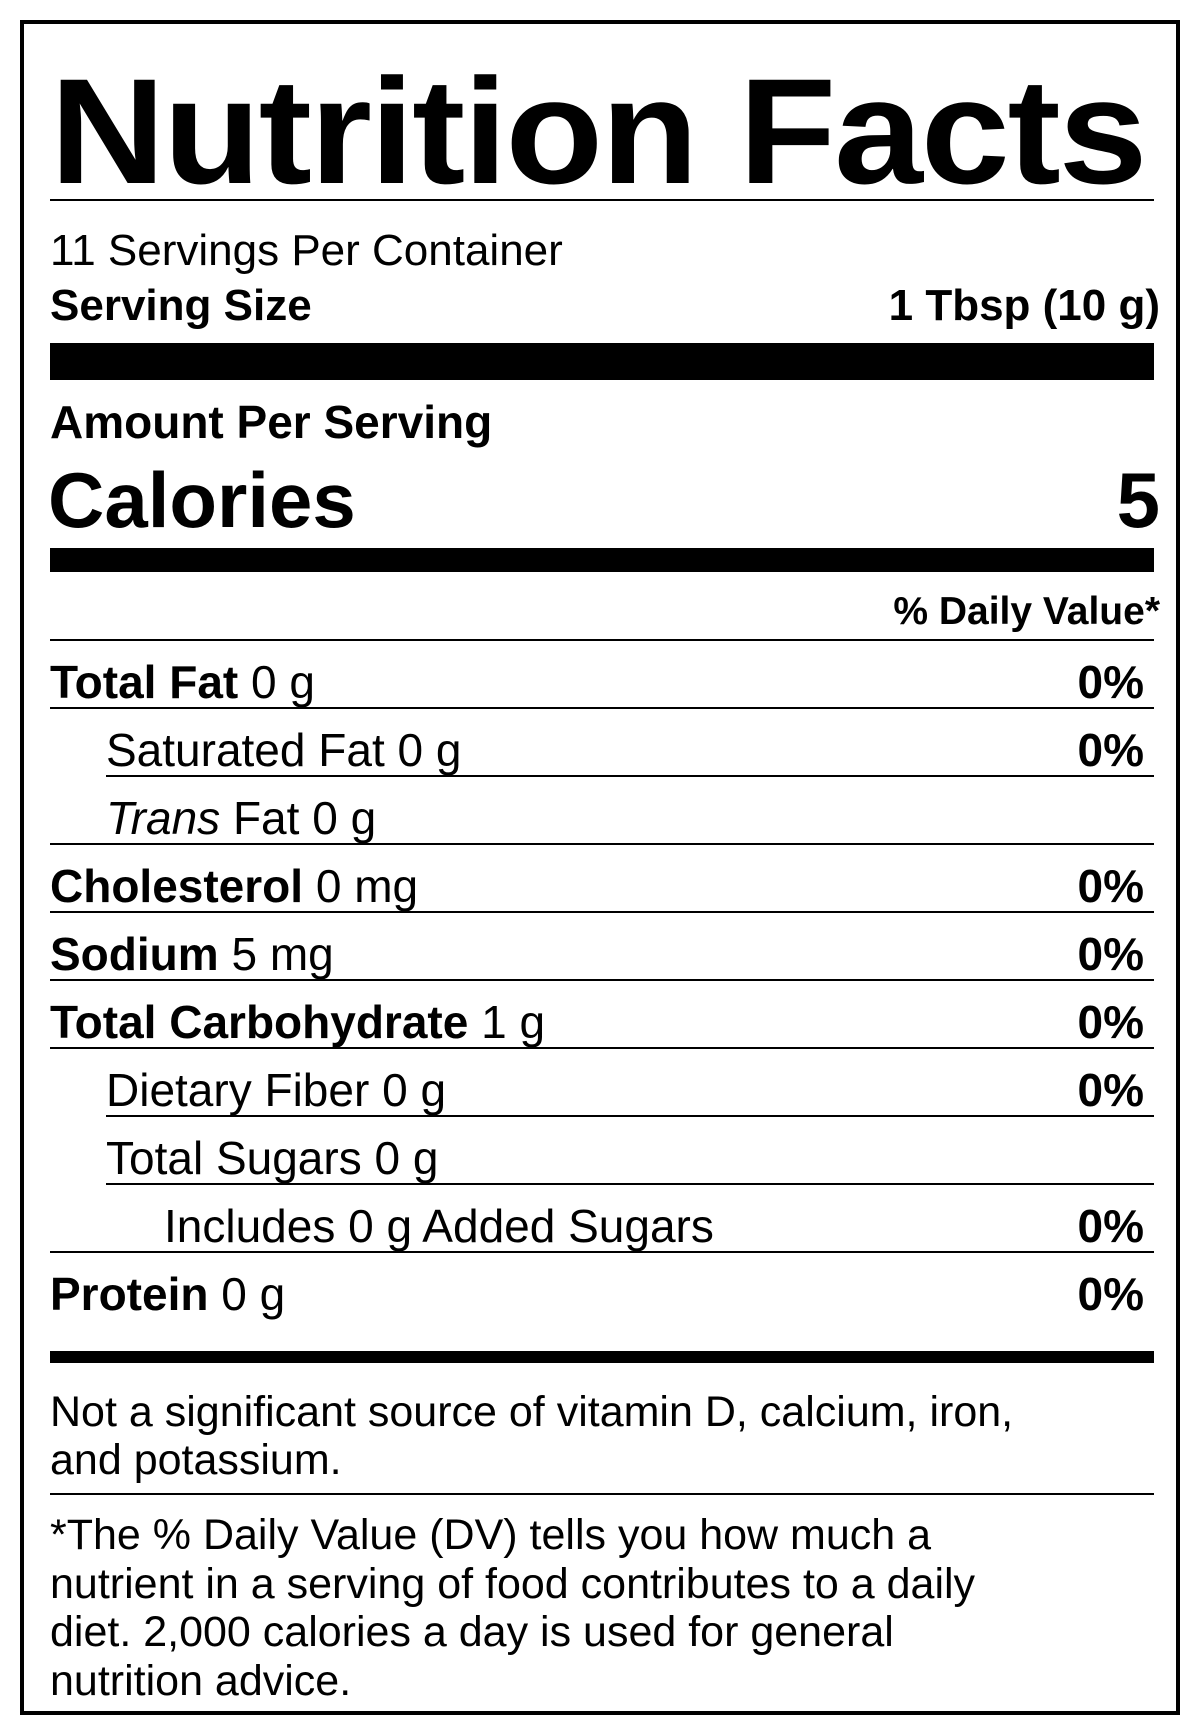 This screenshot has height=1735, width=1200. I want to click on nutrient-name: Total Sugars 0 g, so click(272, 1158).